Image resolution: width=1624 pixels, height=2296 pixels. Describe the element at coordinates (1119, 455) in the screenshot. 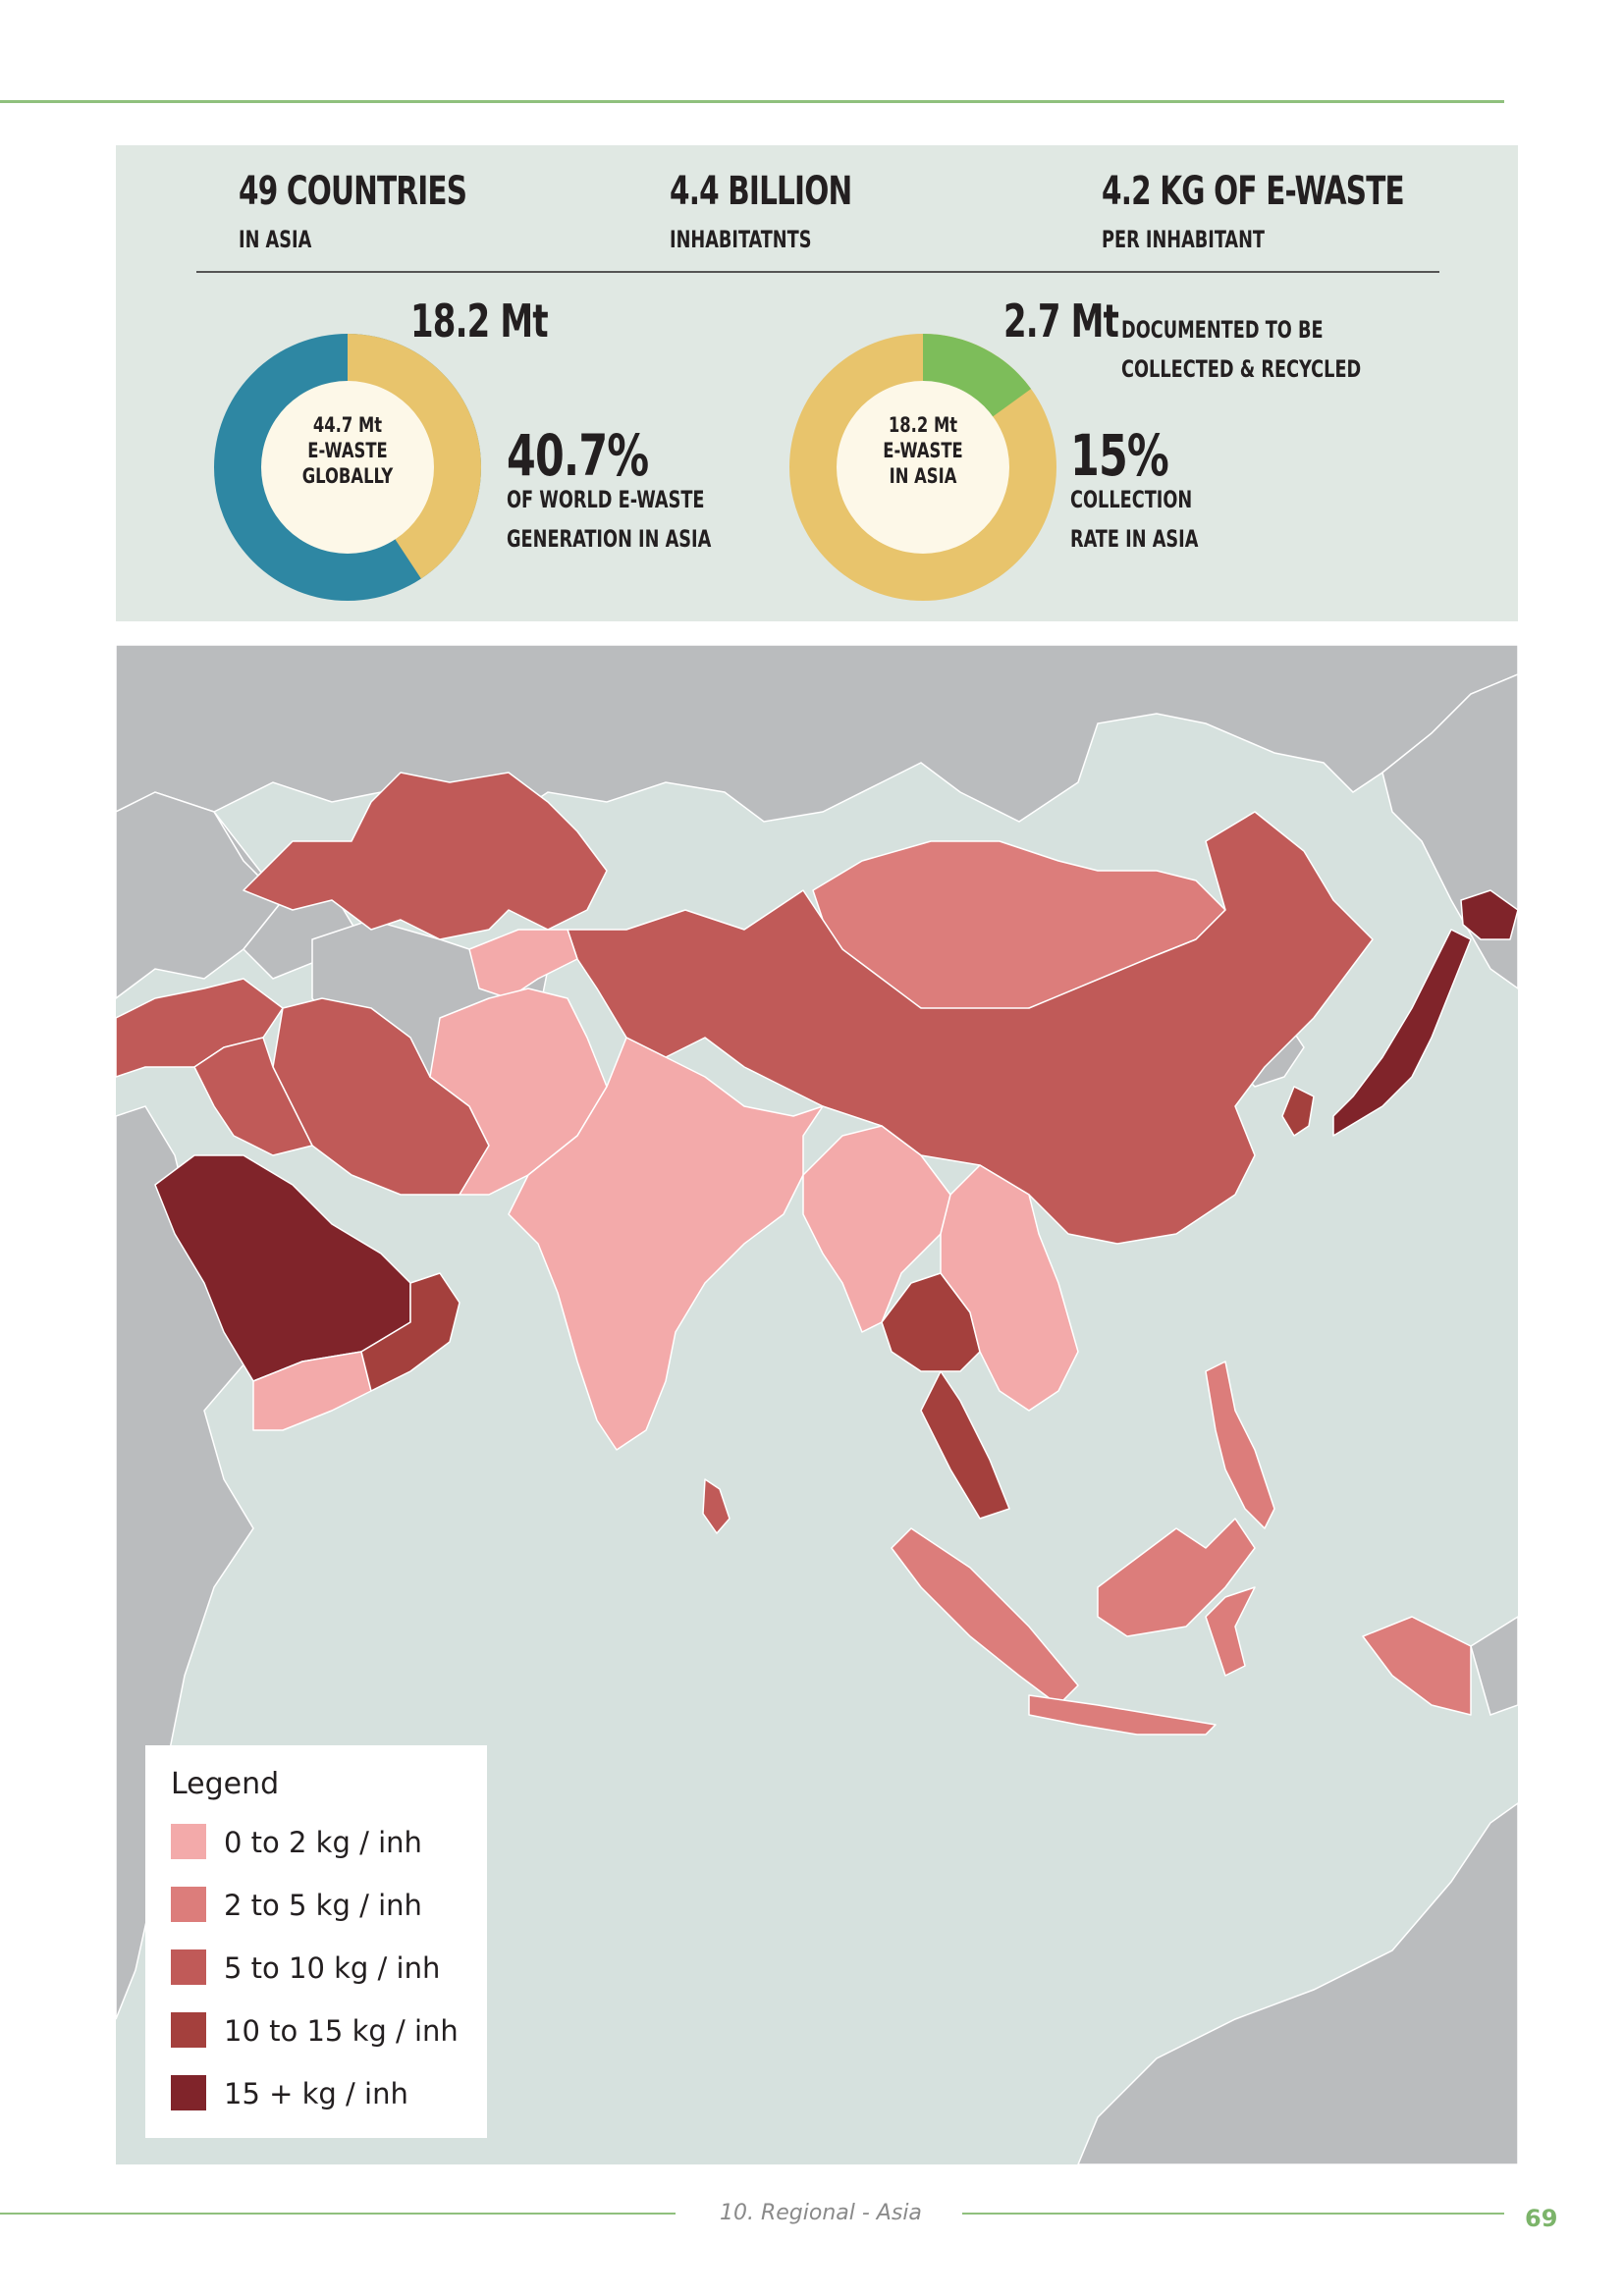

I see `collection-rate-percent: 15%` at that location.